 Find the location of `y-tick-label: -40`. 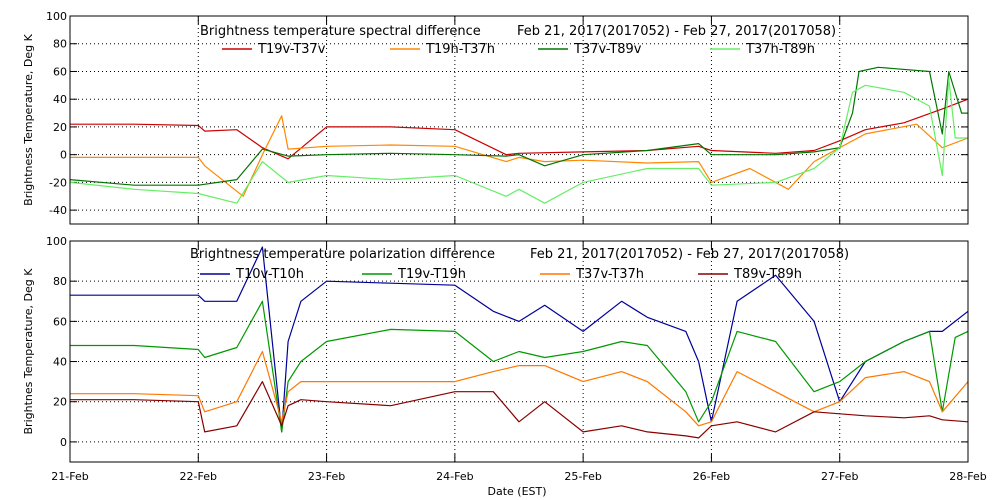

y-tick-label: -40 is located at coordinates (58, 210).